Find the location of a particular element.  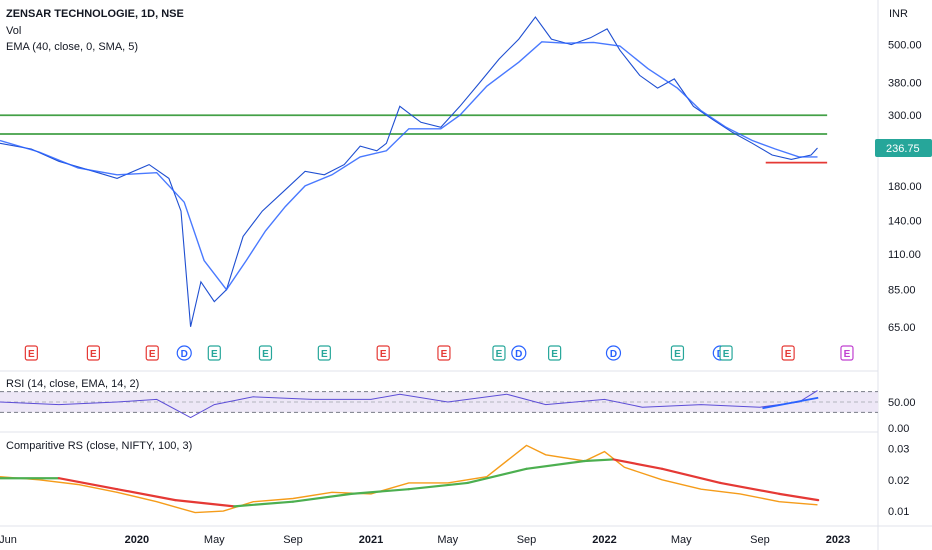

time-axis-tick: 2020 is located at coordinates (137, 540).